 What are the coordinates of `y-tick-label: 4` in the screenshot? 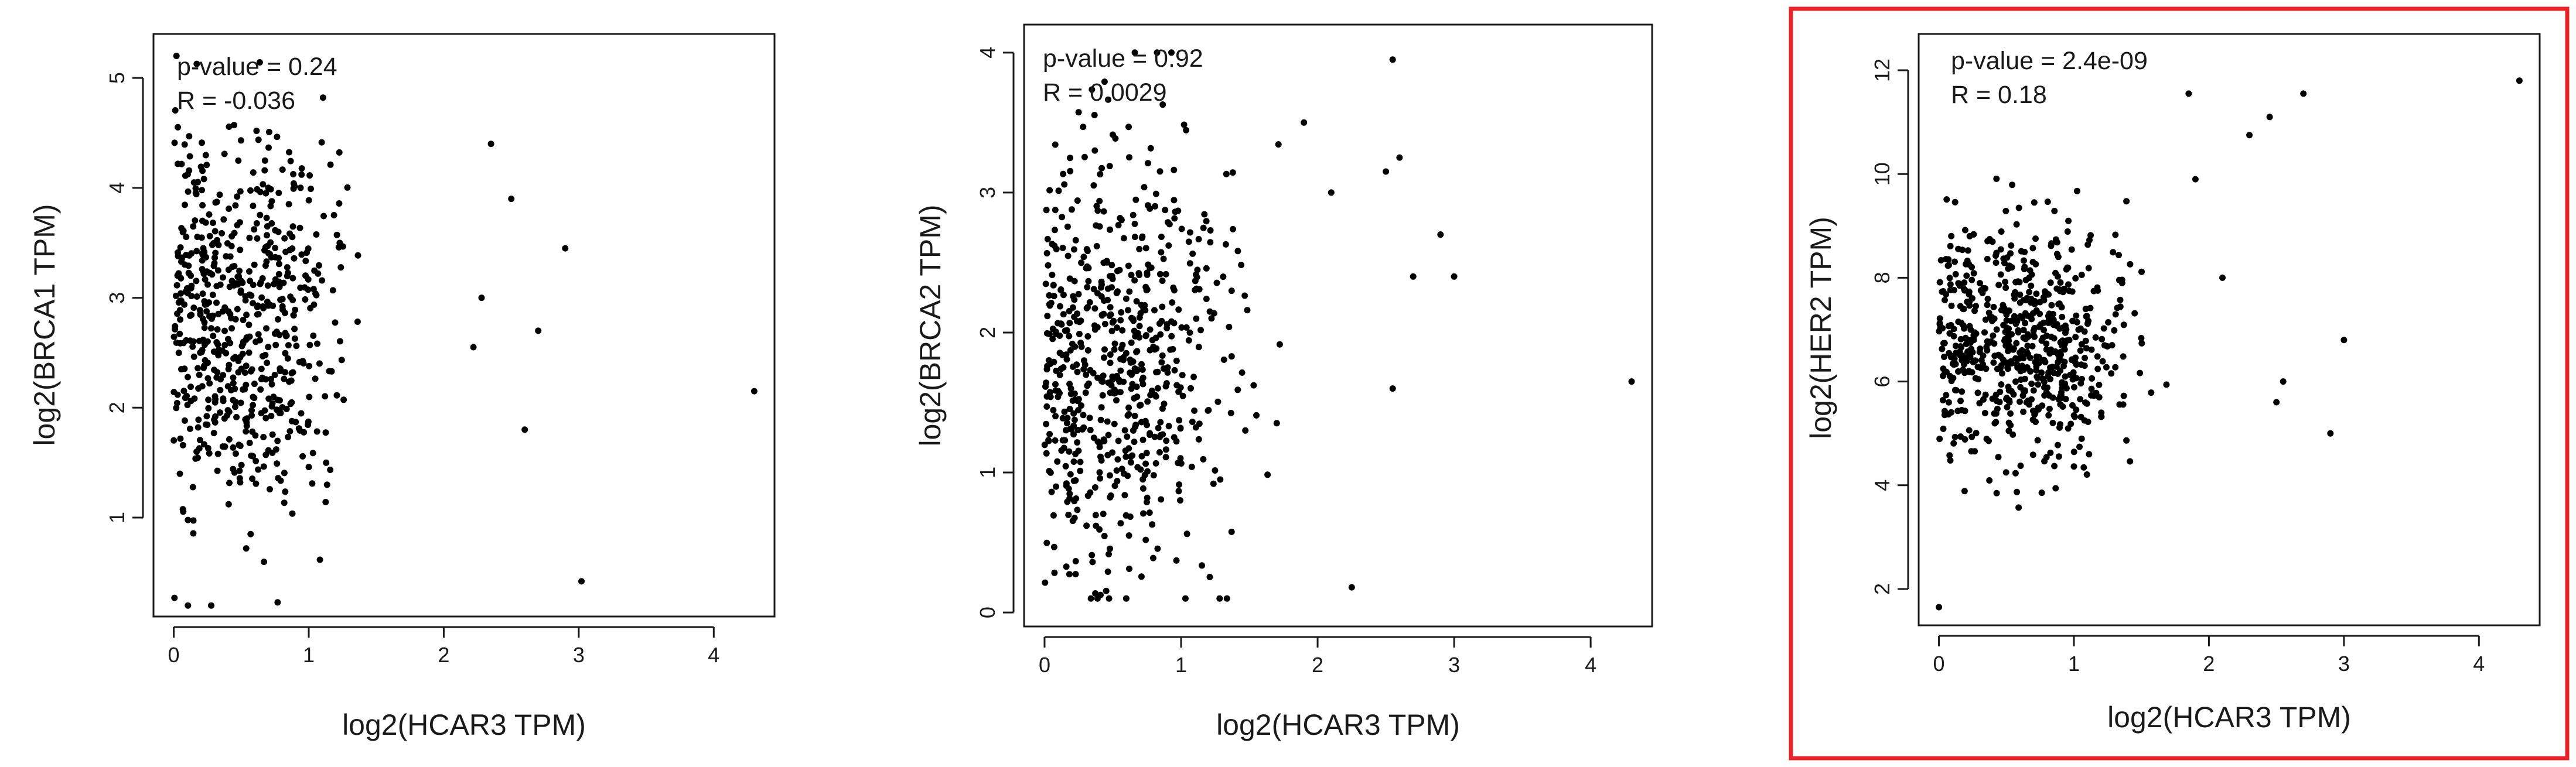 It's located at (117, 188).